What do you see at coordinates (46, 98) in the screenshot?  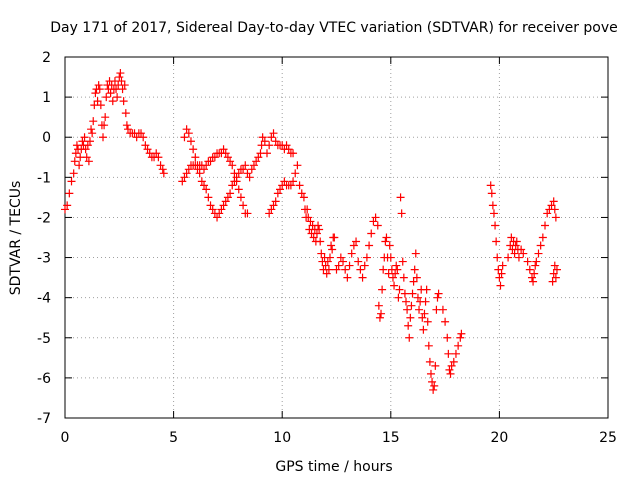 I see `y-tick-label: 1` at bounding box center [46, 98].